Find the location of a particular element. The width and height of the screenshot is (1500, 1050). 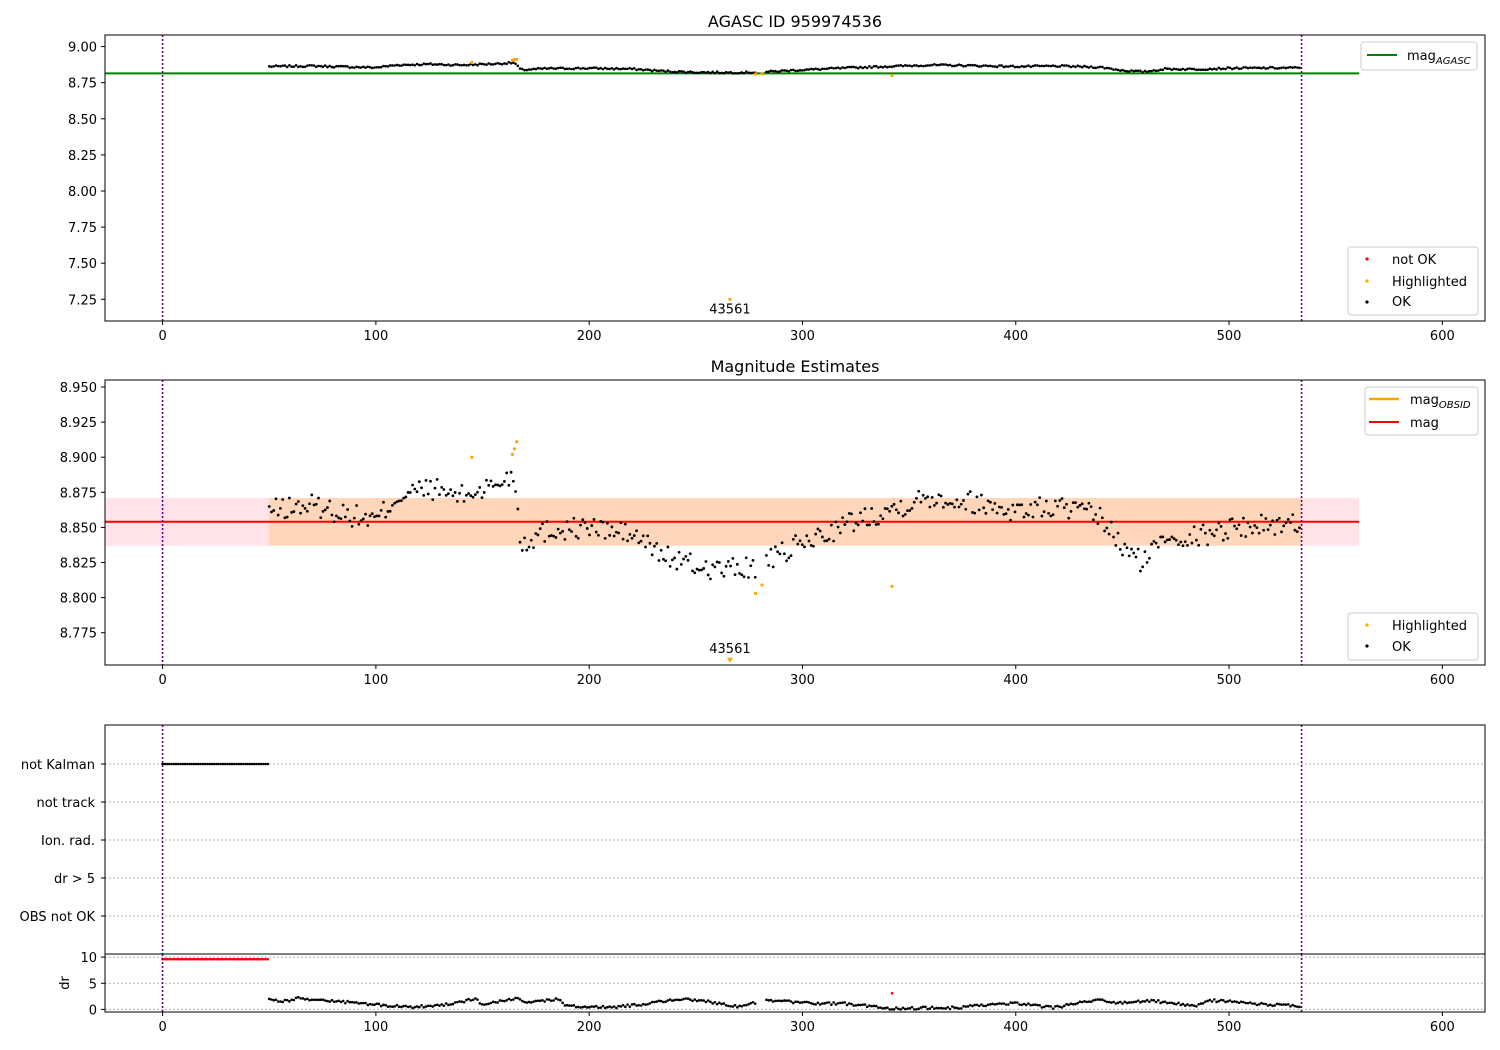

y-tick-label: 8.75 is located at coordinates (82, 84).